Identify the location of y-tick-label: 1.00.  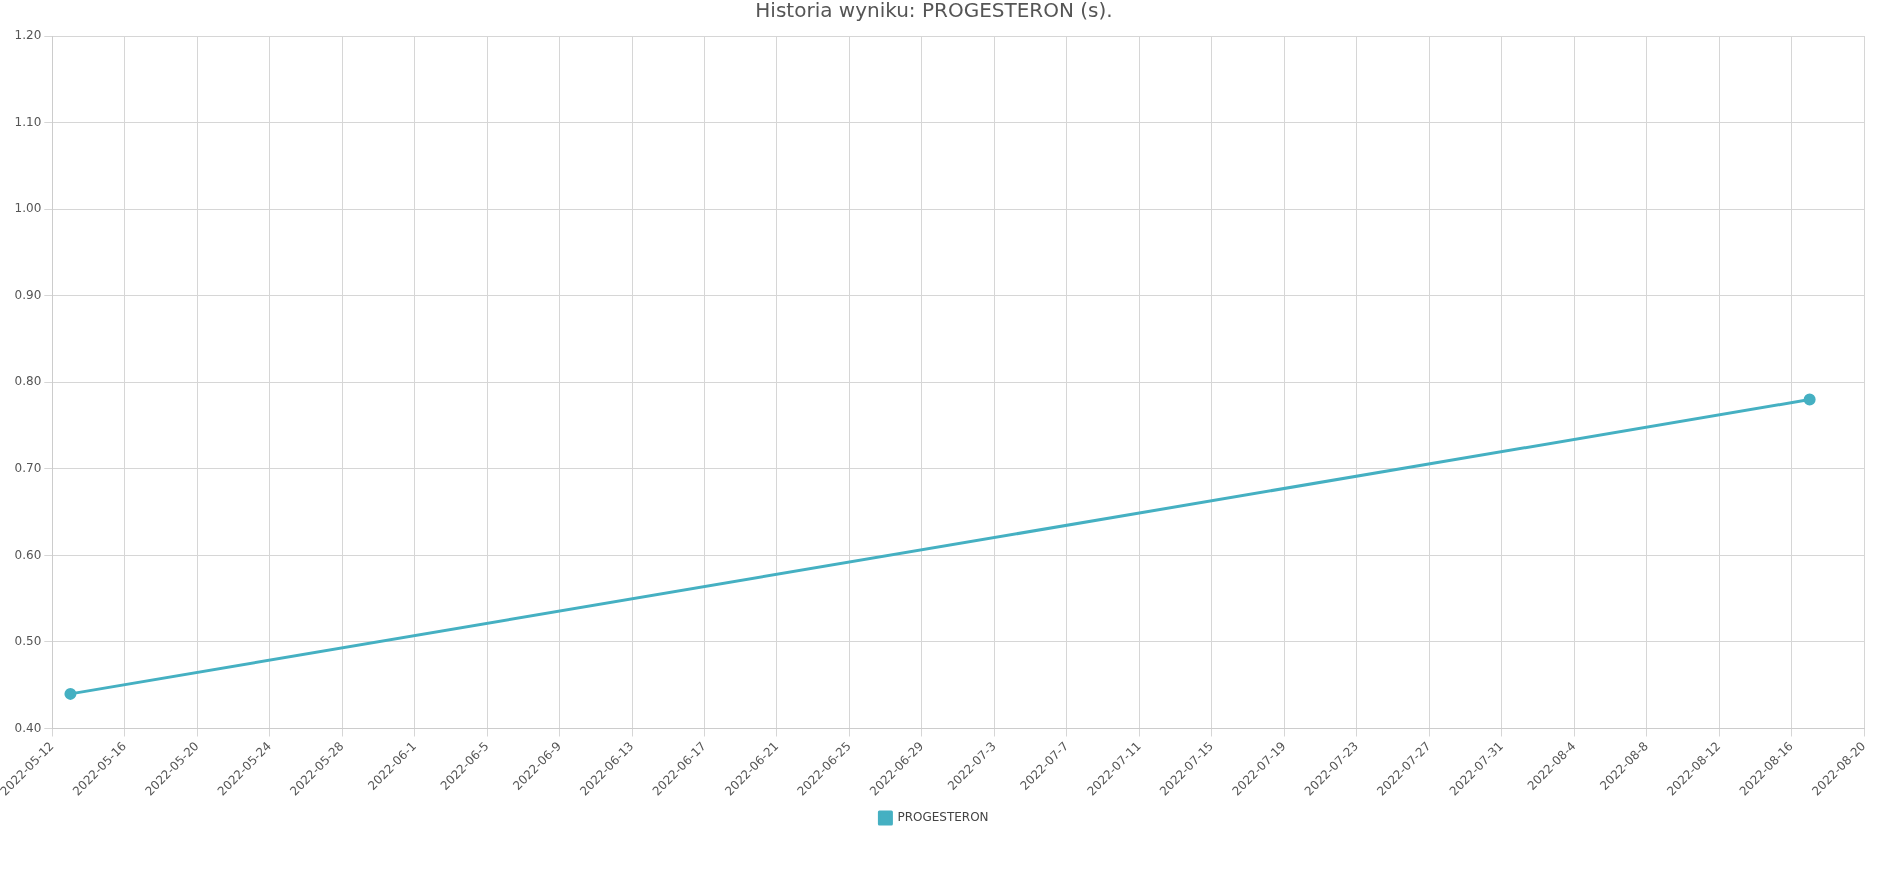
(28, 208).